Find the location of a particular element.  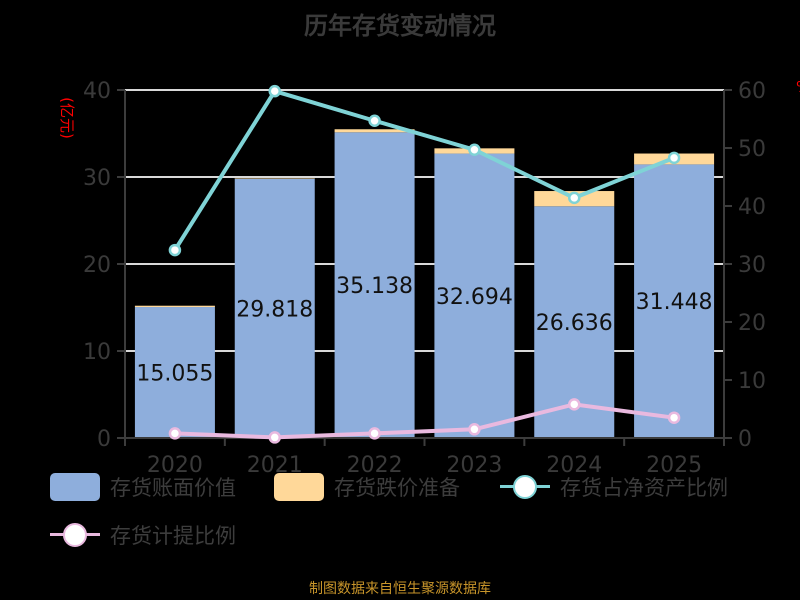

x-tick-label: 2024 is located at coordinates (574, 465).